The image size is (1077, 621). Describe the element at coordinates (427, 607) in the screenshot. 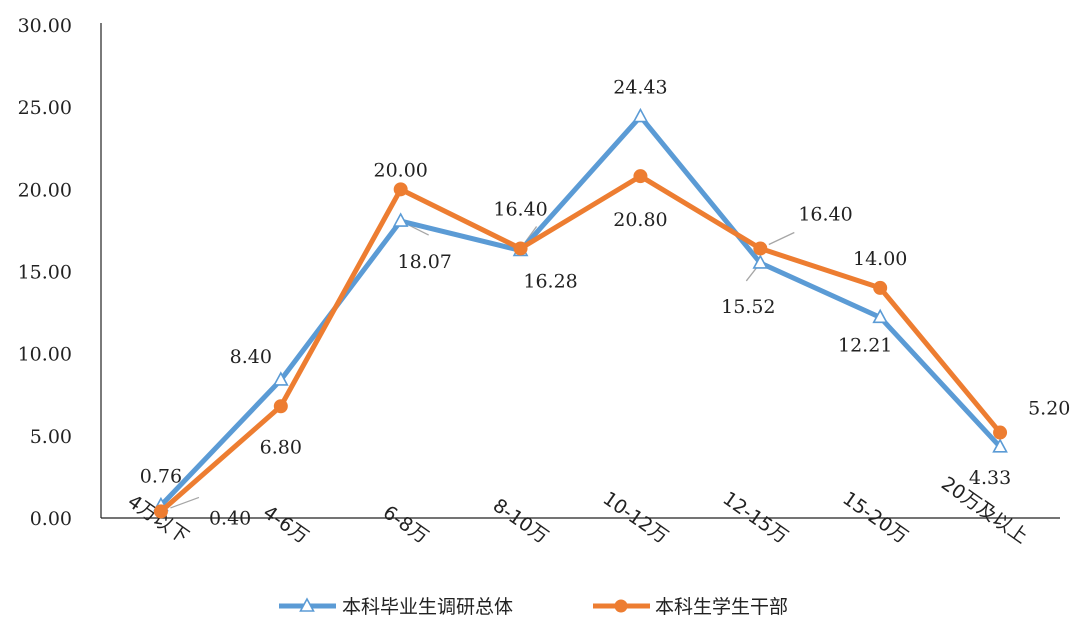

I see `legend-label: 本科毕业生调研总体` at that location.